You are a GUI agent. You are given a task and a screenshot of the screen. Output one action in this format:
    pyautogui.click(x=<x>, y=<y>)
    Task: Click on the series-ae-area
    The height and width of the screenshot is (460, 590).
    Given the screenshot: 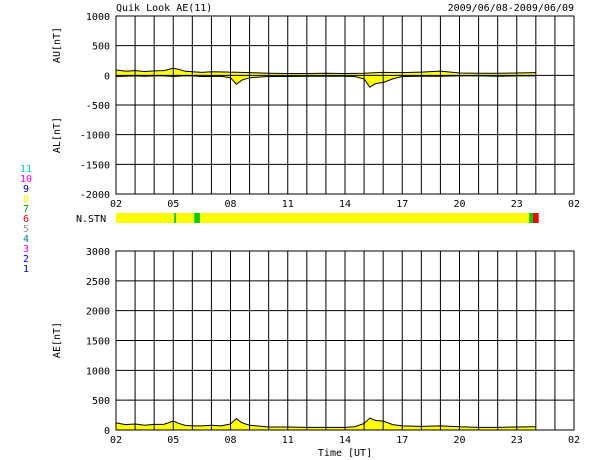 What is the action you would take?
    pyautogui.click(x=326, y=424)
    